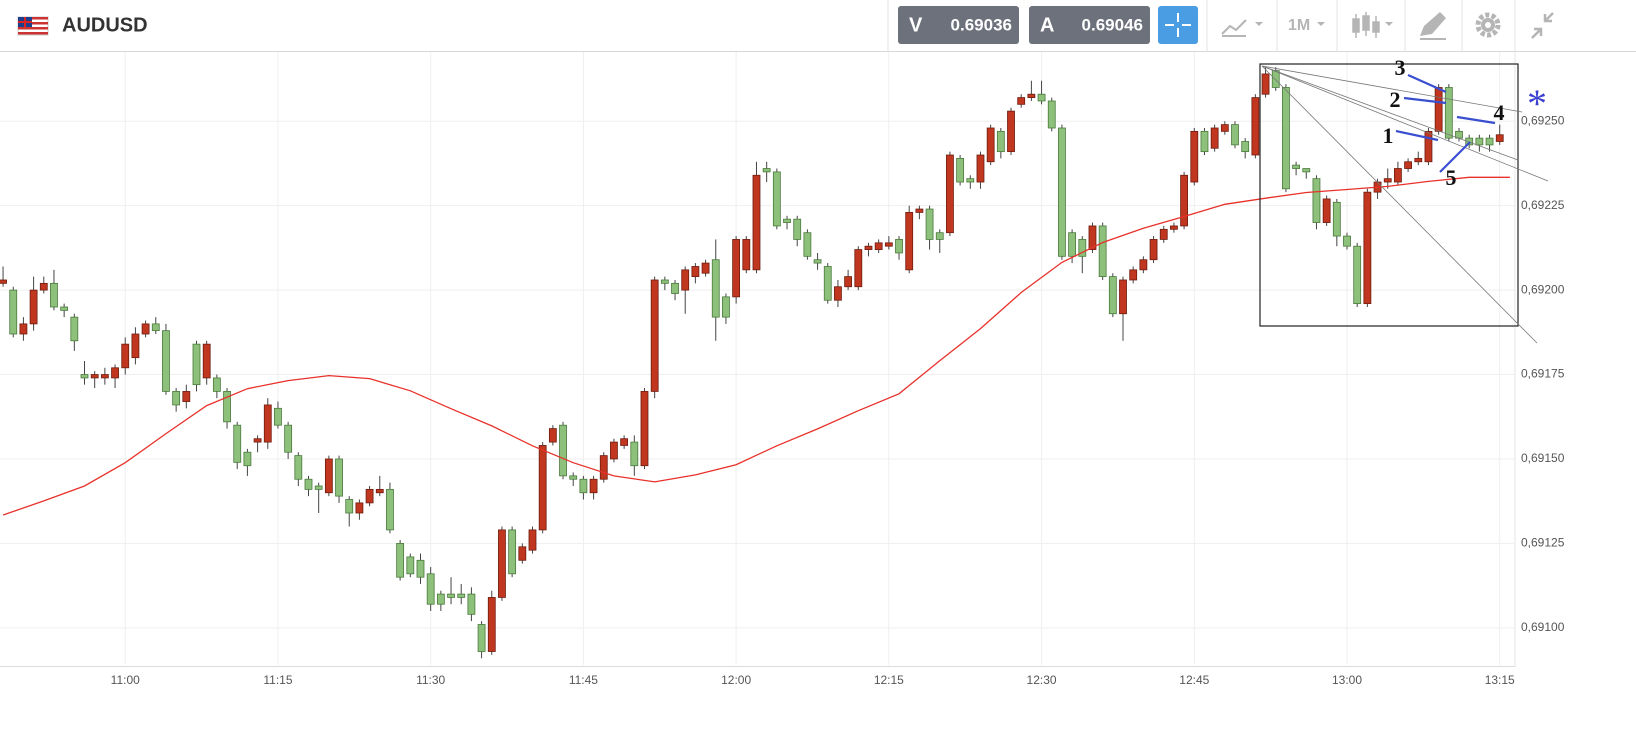  What do you see at coordinates (1194, 680) in the screenshot?
I see `x-tick-label: 12:45` at bounding box center [1194, 680].